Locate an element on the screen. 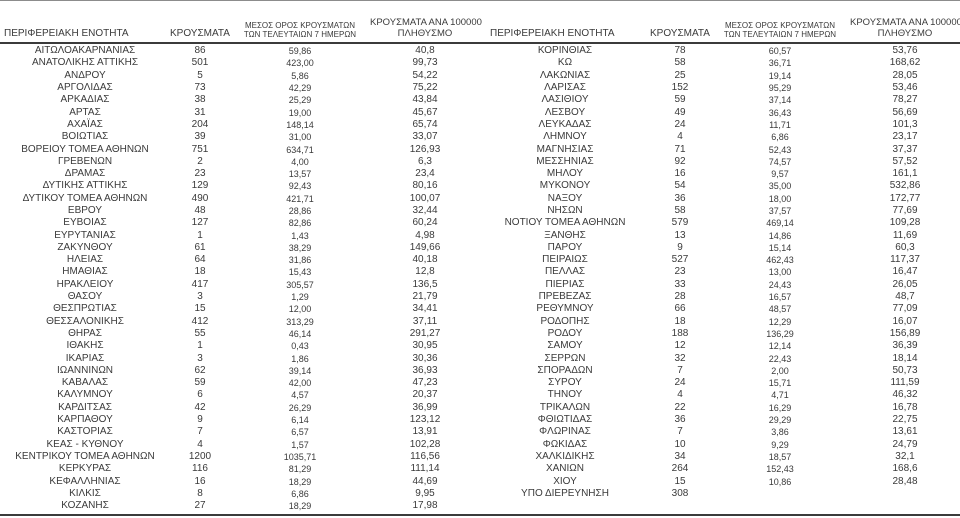  per100k-cell: 117,37 is located at coordinates (905, 260).